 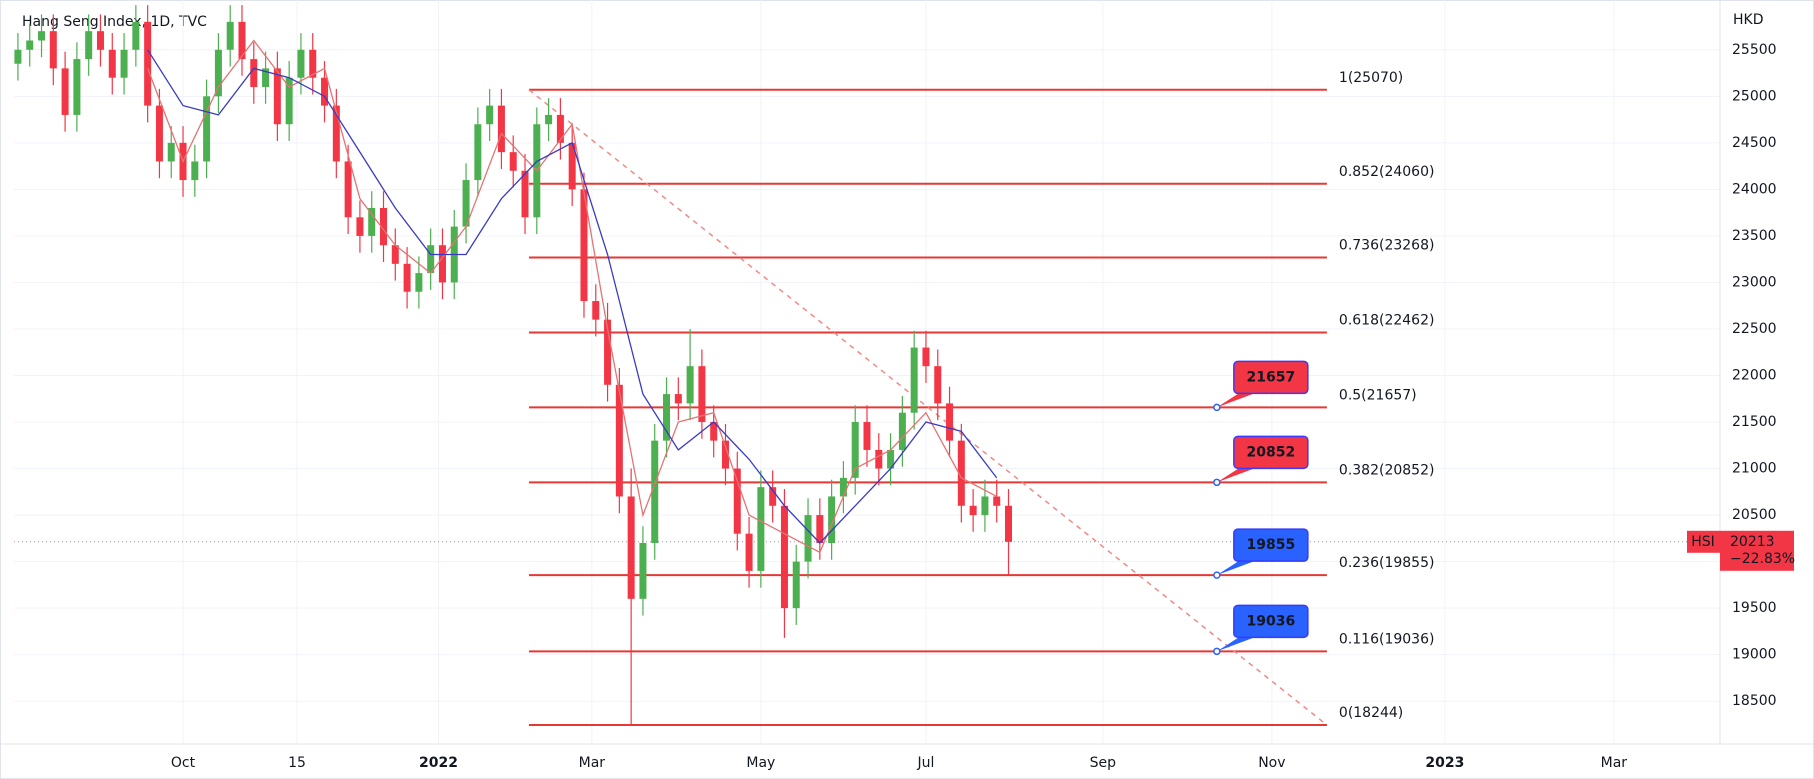 I want to click on callout-label: 19855, so click(x=1270, y=545).